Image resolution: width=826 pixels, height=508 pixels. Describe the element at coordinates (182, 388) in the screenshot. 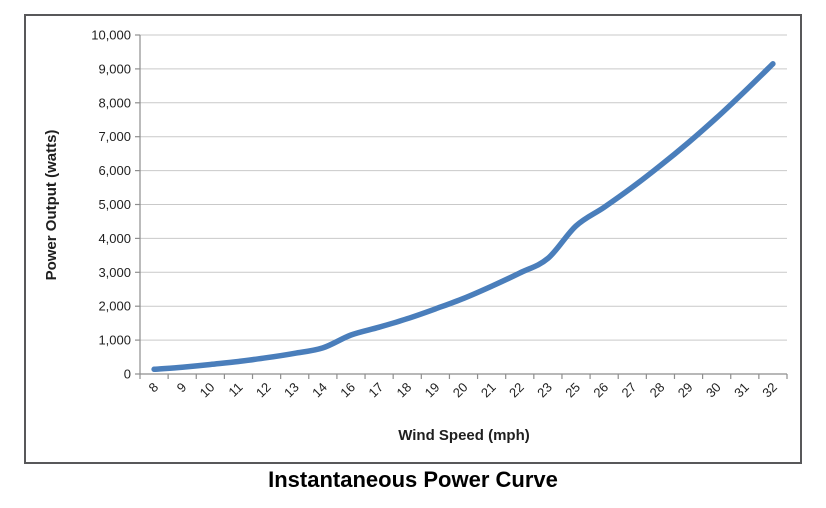

I see `x-tick-label: 9` at that location.